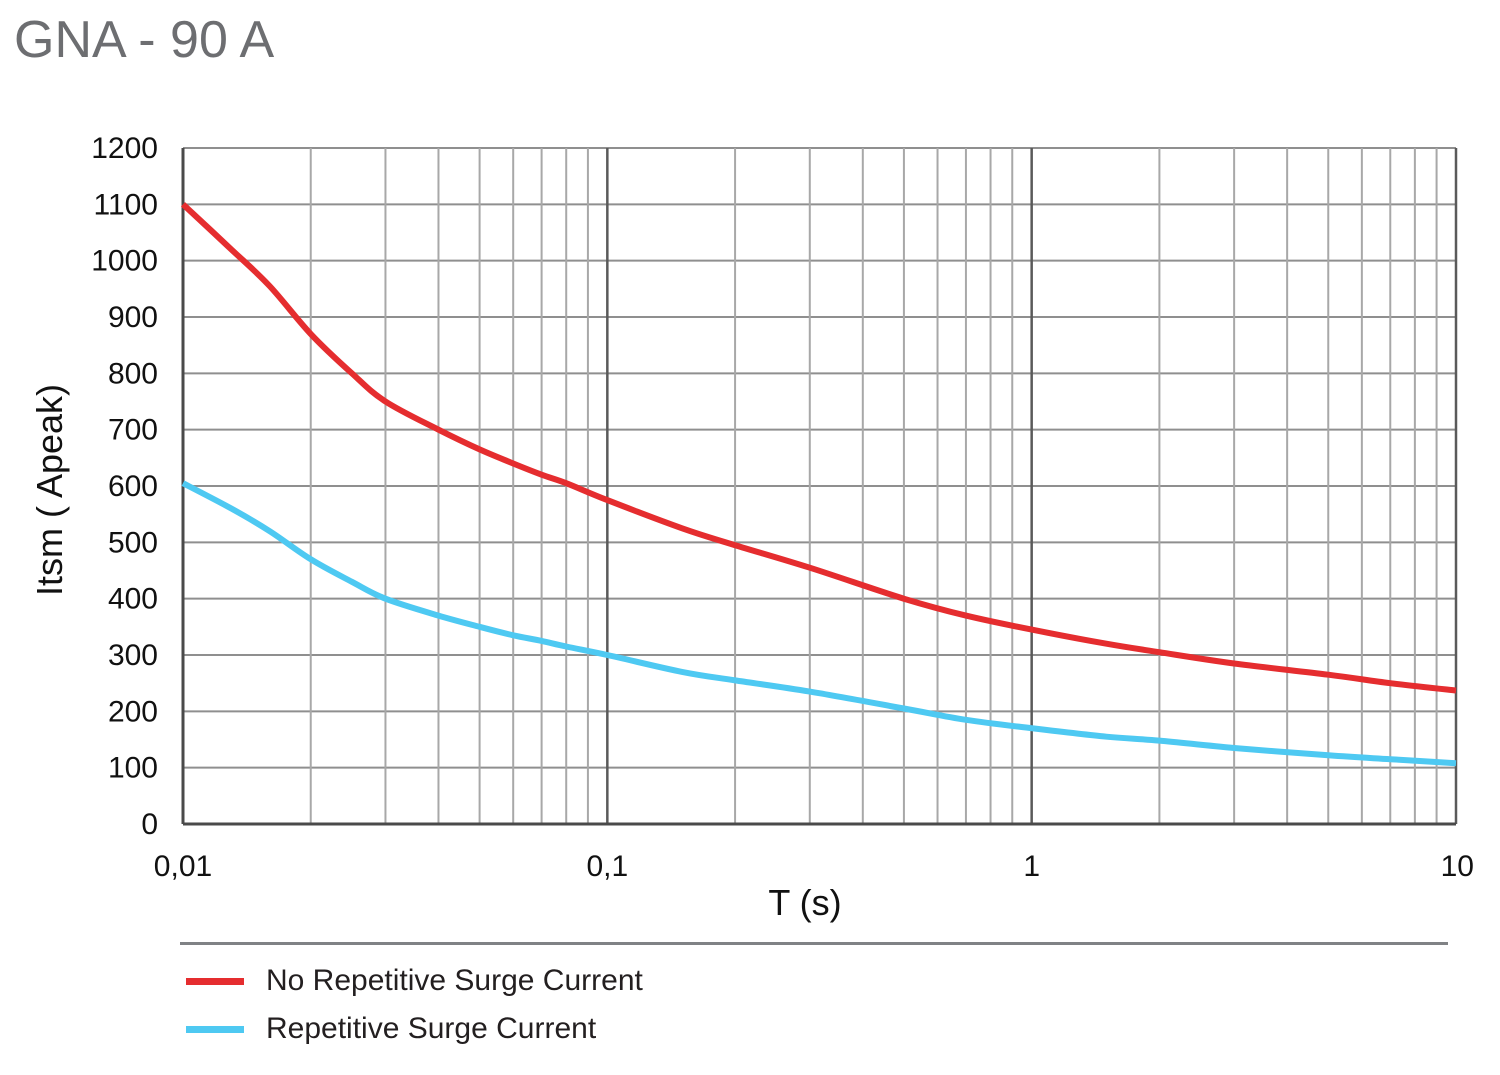 The width and height of the screenshot is (1500, 1075). What do you see at coordinates (133, 768) in the screenshot?
I see `y-tick-label: 100` at bounding box center [133, 768].